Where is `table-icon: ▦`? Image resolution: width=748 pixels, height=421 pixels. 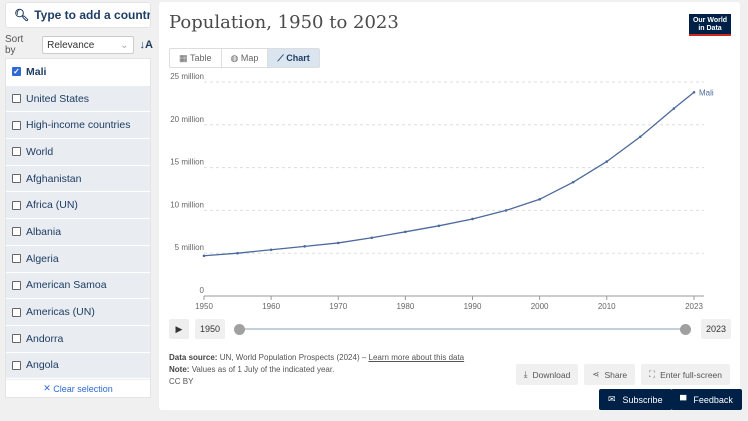 table-icon: ▦ is located at coordinates (183, 57).